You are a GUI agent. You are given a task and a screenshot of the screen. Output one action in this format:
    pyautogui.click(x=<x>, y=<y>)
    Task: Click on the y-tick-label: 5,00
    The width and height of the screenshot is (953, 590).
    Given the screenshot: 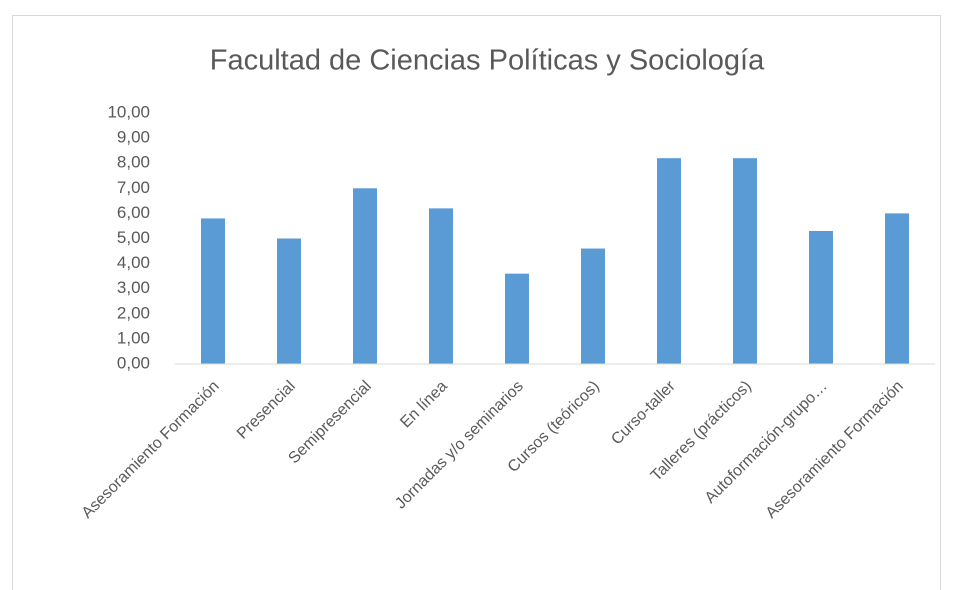 What is the action you would take?
    pyautogui.click(x=133, y=237)
    